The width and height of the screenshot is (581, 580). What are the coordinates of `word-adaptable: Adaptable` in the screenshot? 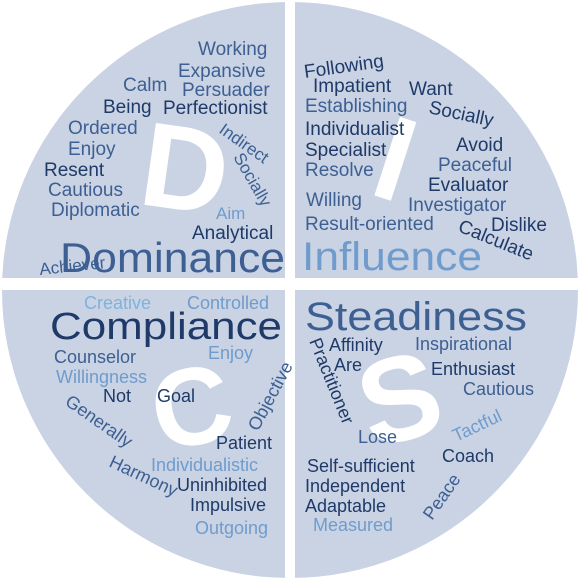 It's located at (345, 506).